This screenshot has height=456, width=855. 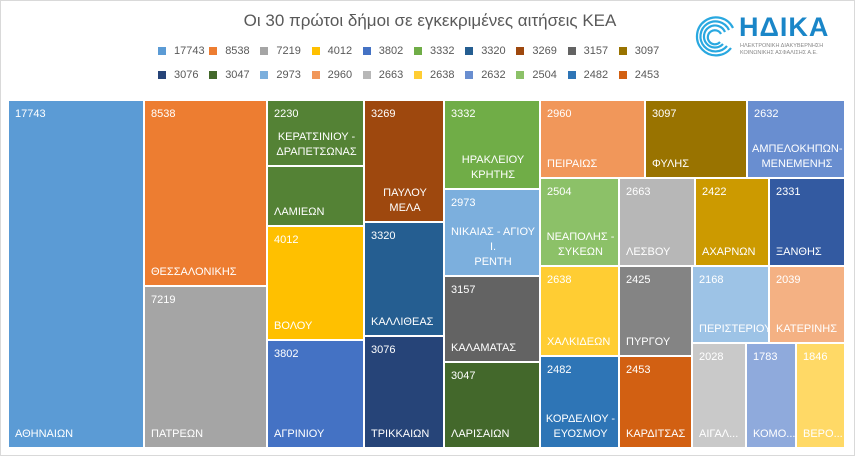 I want to click on tile-label: ΠΕΙΡΑΙΩΣ, so click(x=572, y=164).